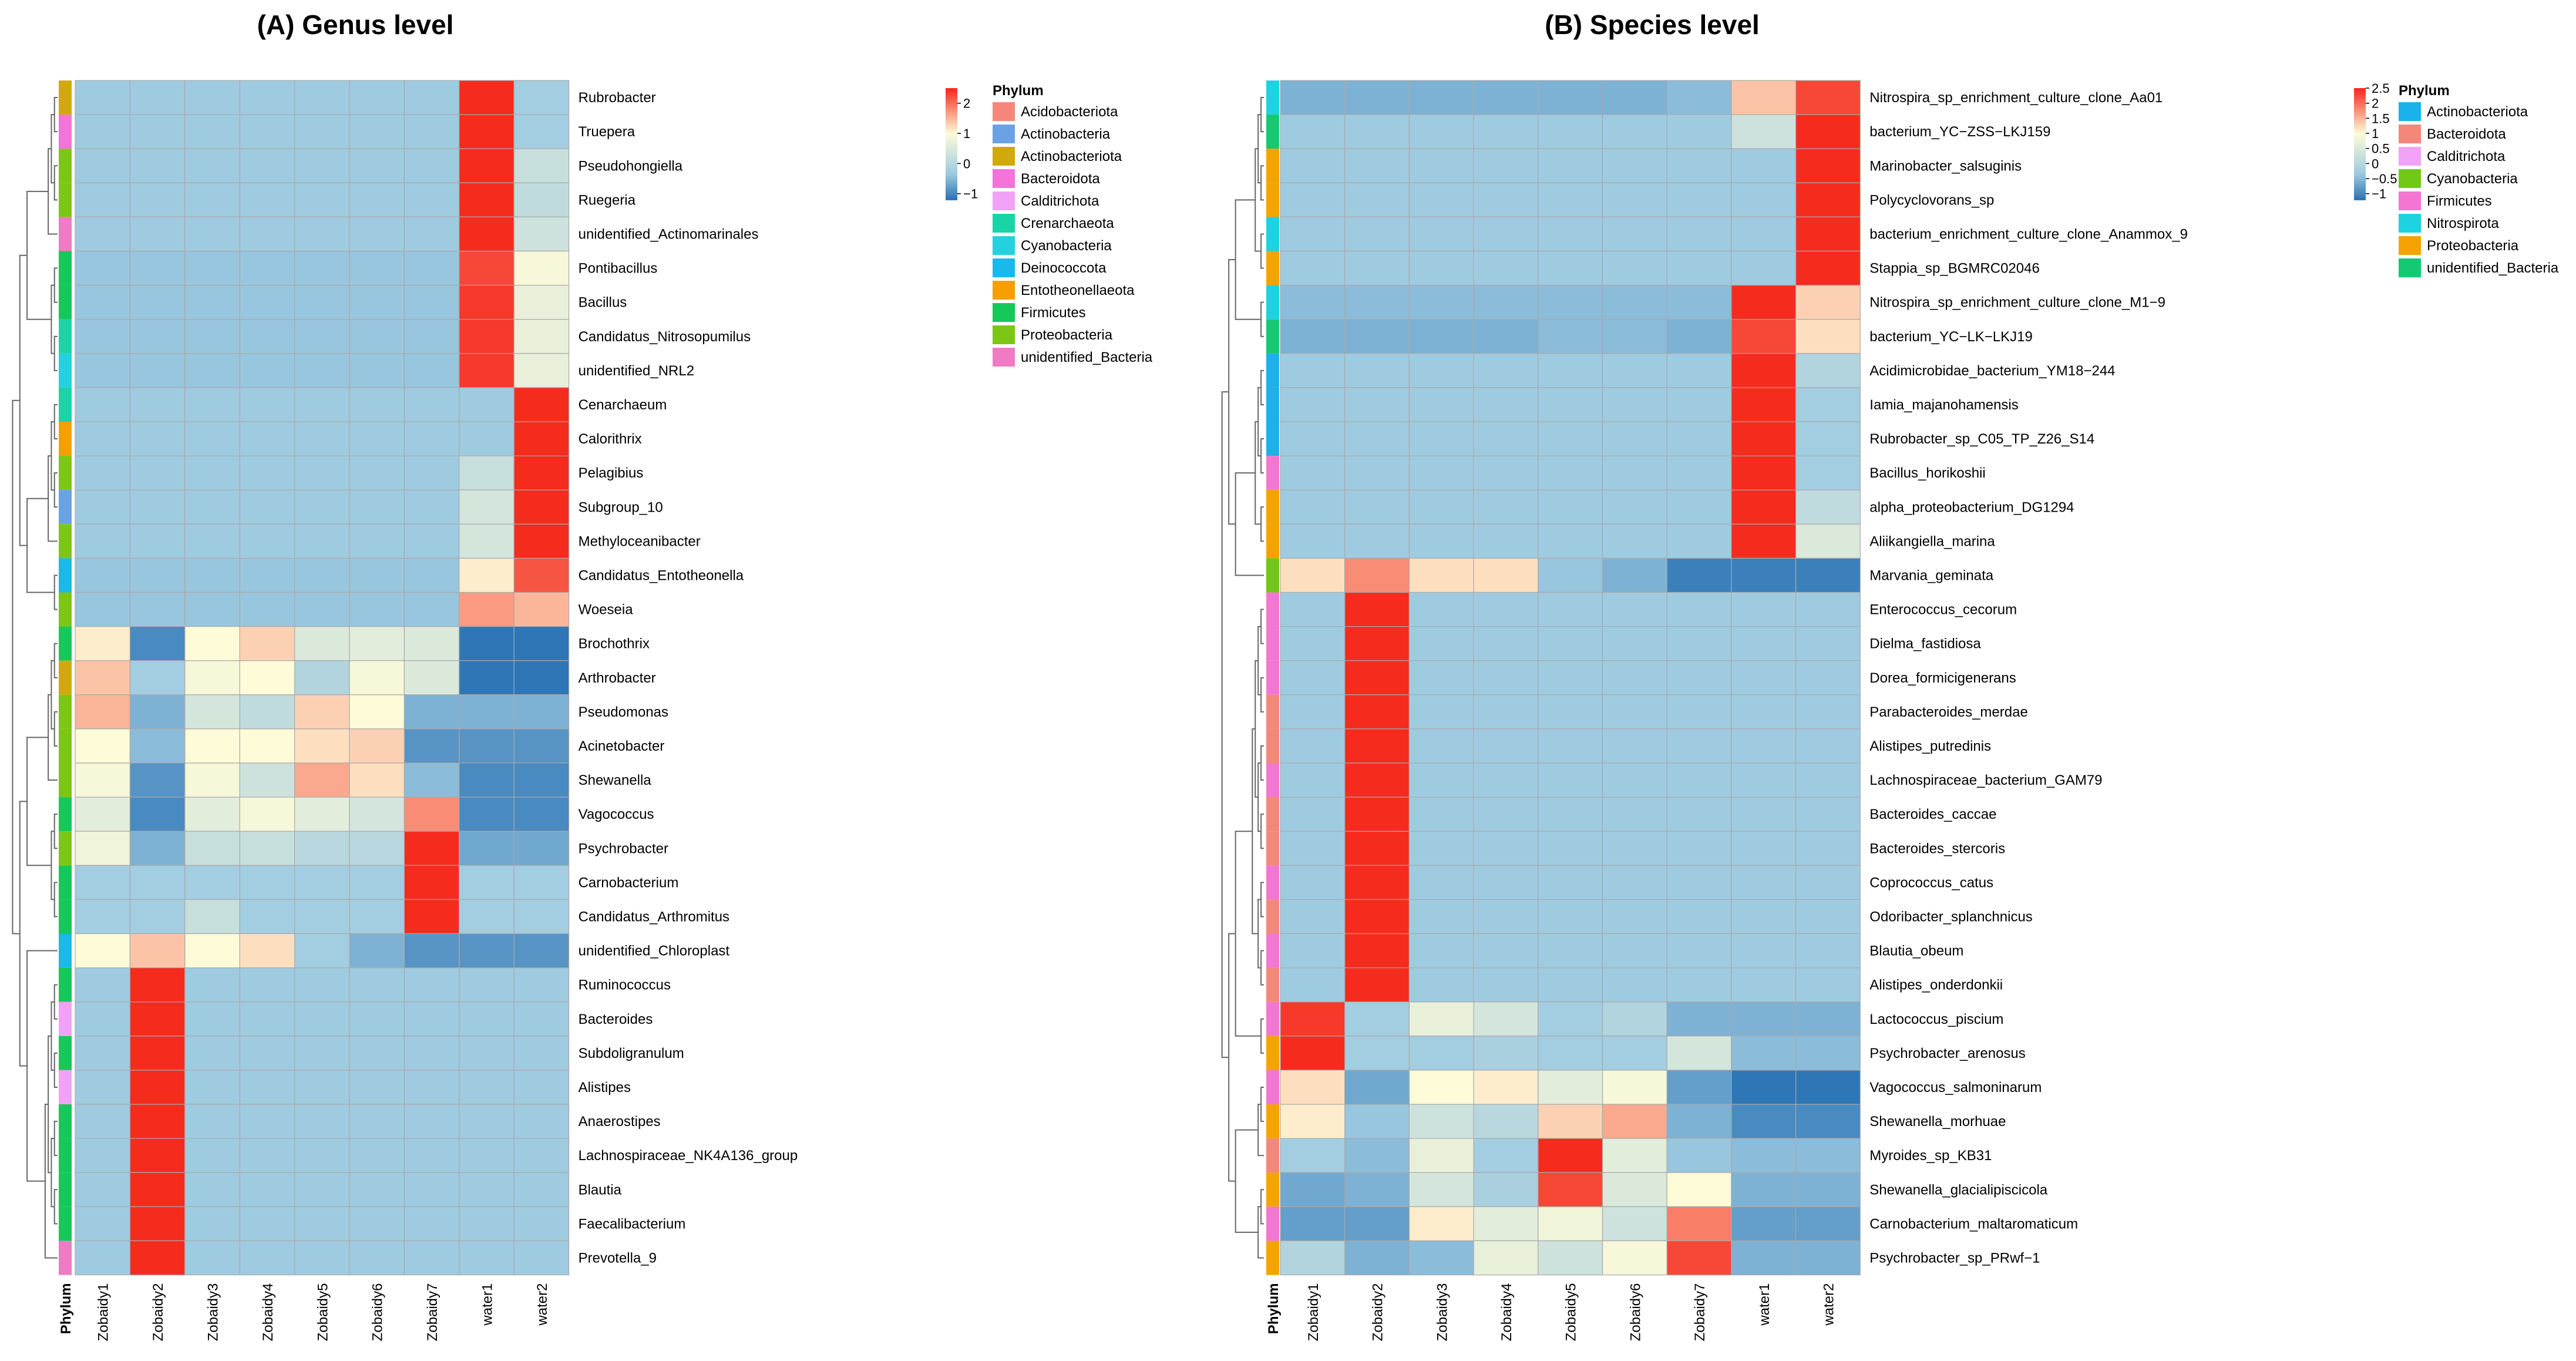  I want to click on row-label: Rubrobacter_sp_C05_TP_Z26_S14, so click(1981, 439).